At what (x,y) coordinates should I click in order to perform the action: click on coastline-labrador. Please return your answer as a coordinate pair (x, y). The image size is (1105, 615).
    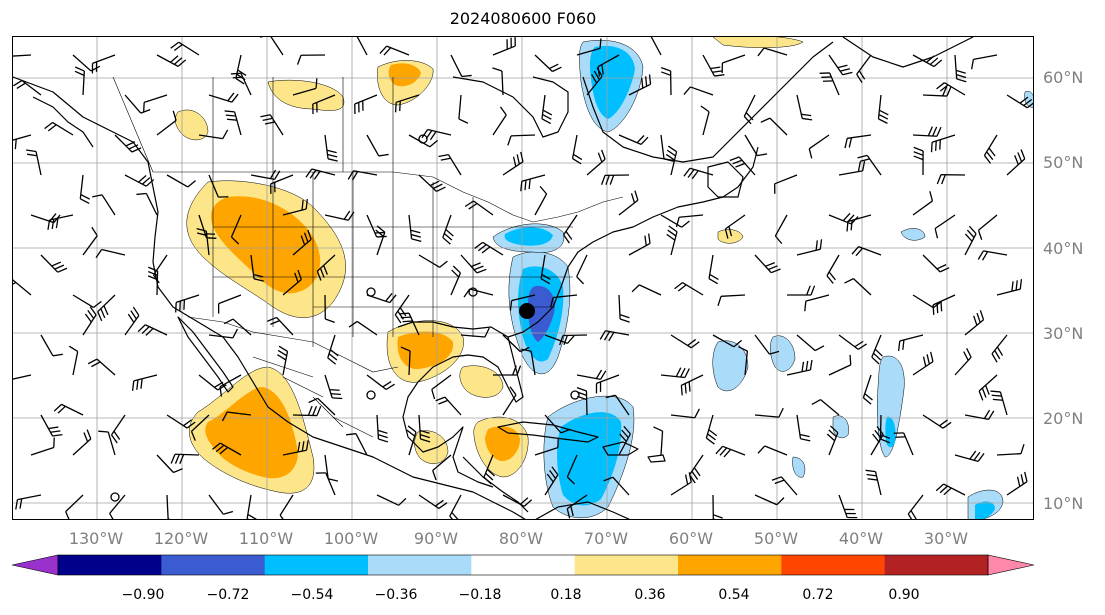
    Looking at the image, I should click on (708, 102).